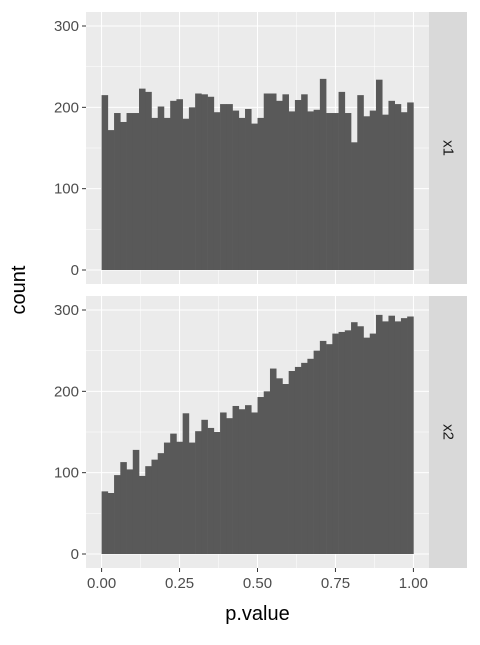  Describe the element at coordinates (335, 583) in the screenshot. I see `x-tick-label: 0.75` at that location.